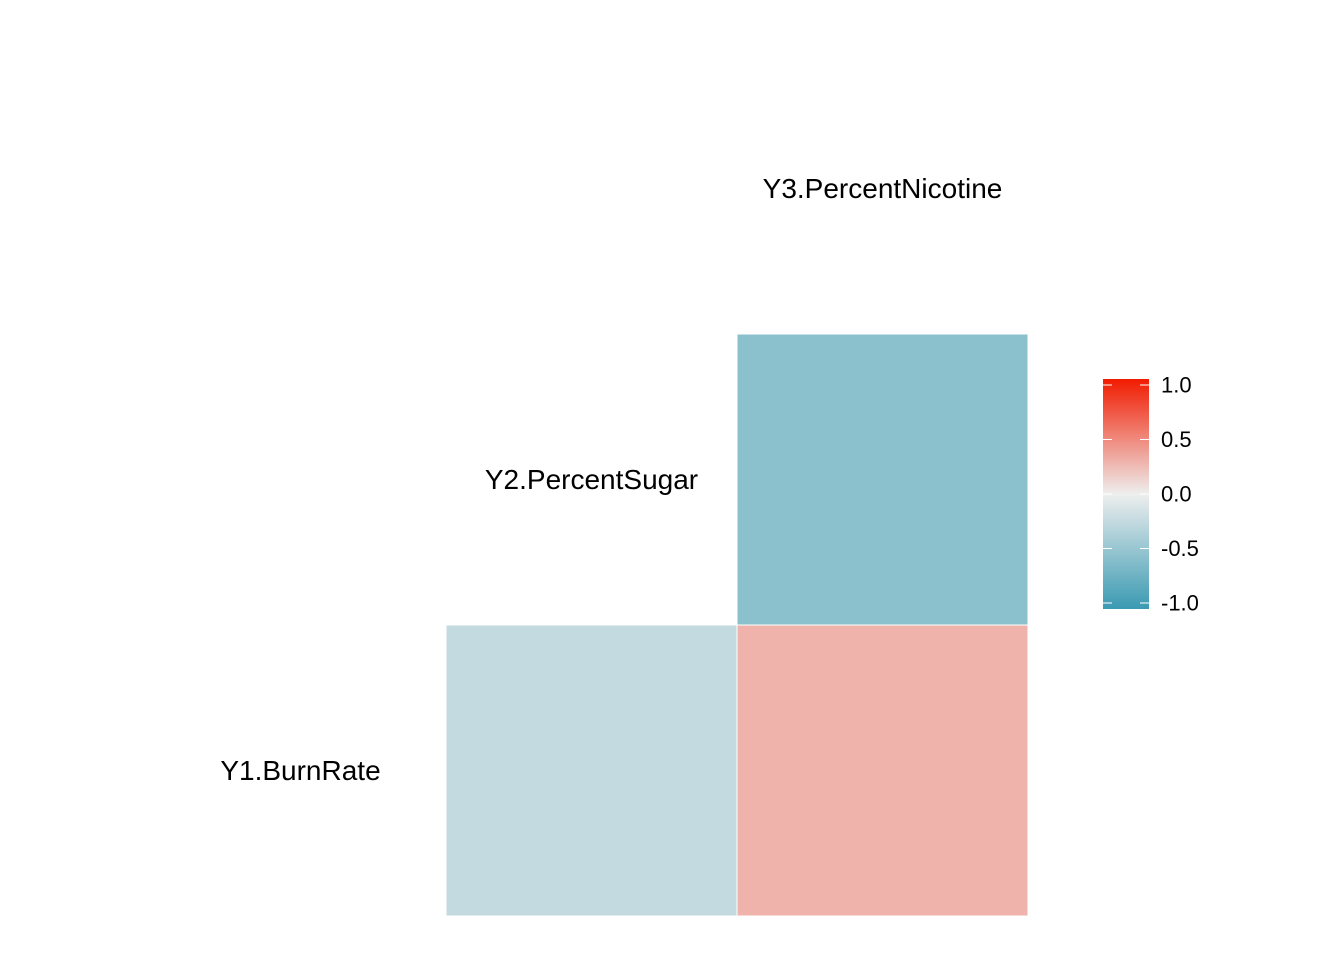 The width and height of the screenshot is (1344, 965). Describe the element at coordinates (1176, 494) in the screenshot. I see `legend-tick-label: 0.0` at that location.